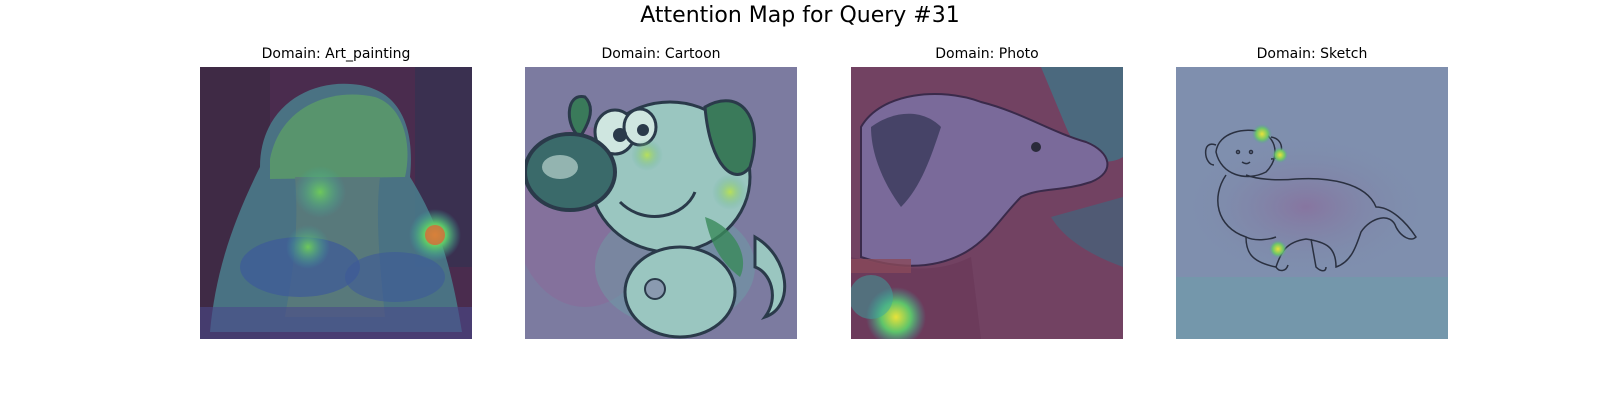 This screenshot has width=1600, height=400. What do you see at coordinates (661, 203) in the screenshot?
I see `attention-map-cartoon` at bounding box center [661, 203].